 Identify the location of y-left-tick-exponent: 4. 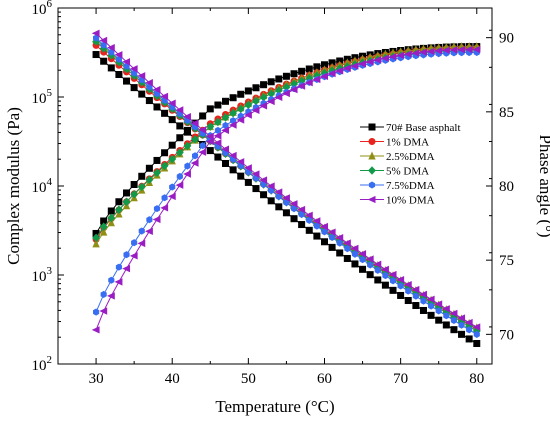
(50, 182).